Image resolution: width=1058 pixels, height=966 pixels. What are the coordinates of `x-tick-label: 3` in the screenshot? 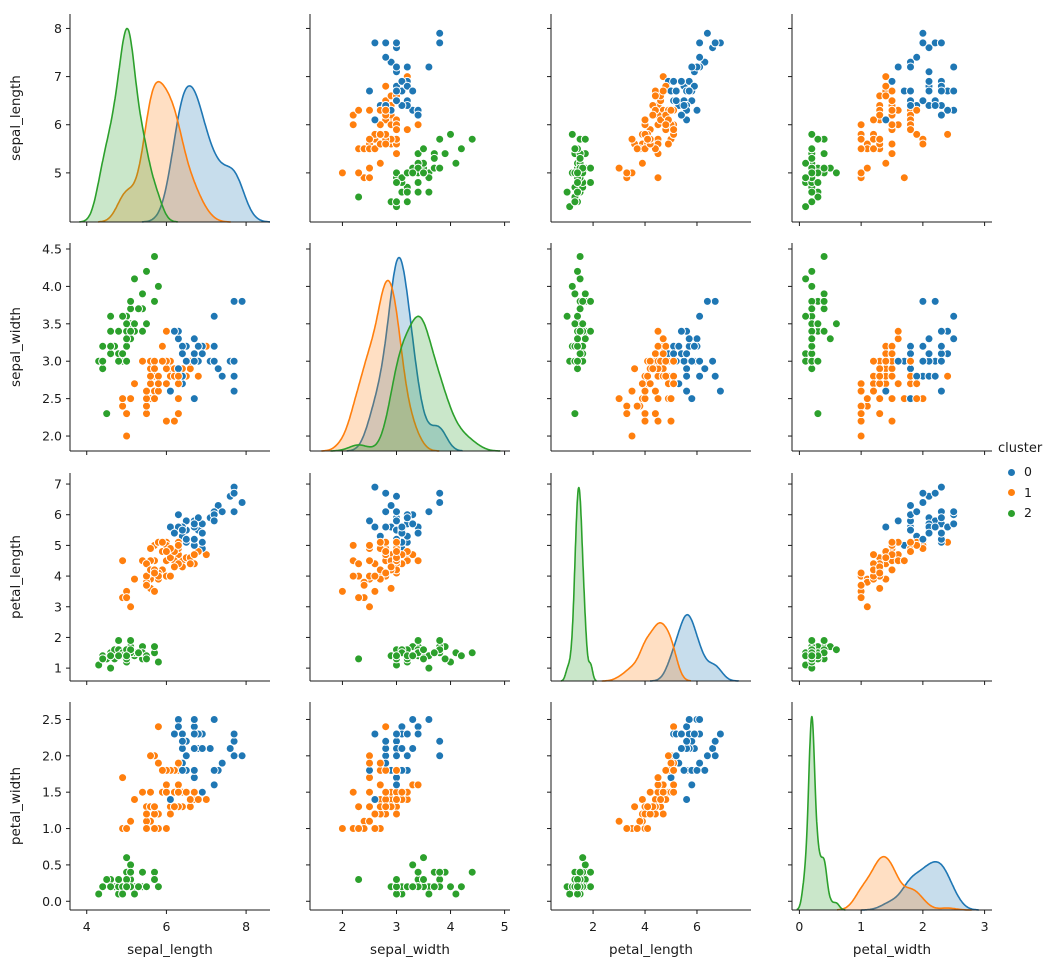 It's located at (397, 926).